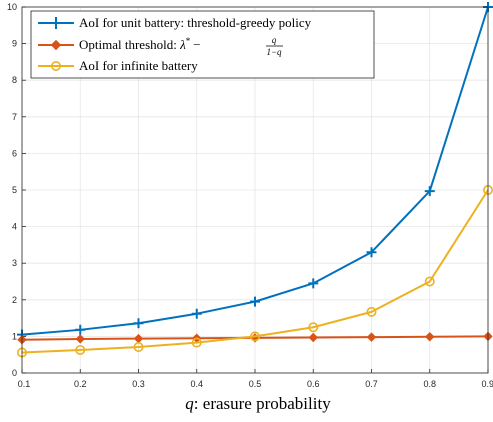 The height and width of the screenshot is (422, 493). Describe the element at coordinates (371, 384) in the screenshot. I see `x-tick-label: 0.7` at that location.